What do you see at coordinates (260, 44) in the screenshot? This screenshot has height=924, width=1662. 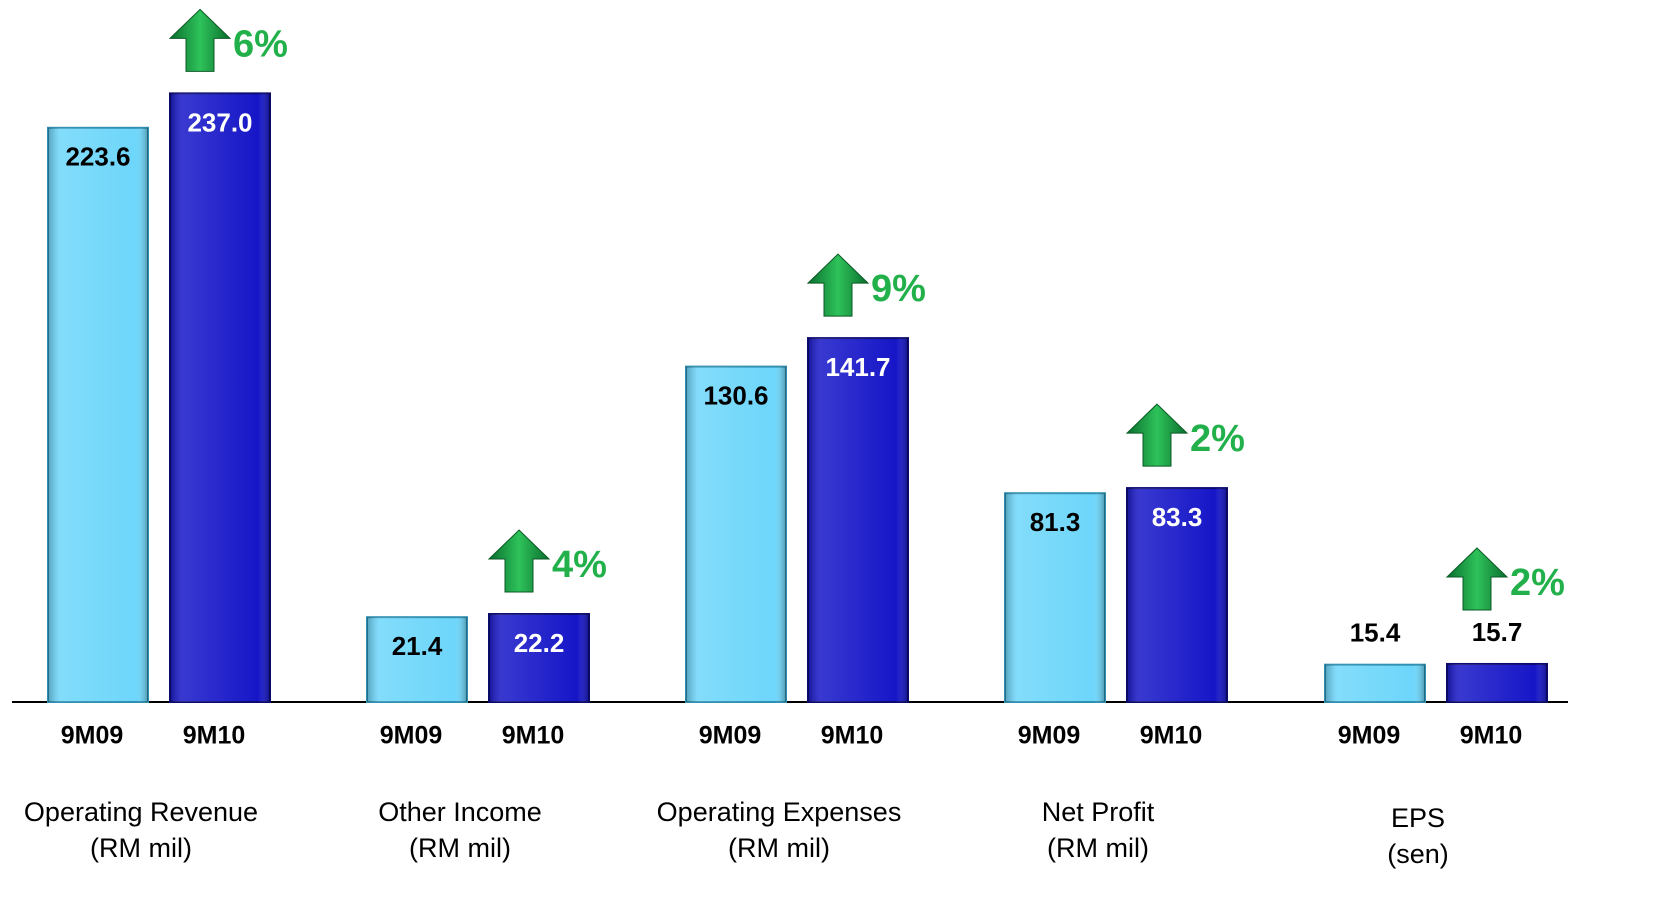 I see `change-label: 6%` at bounding box center [260, 44].